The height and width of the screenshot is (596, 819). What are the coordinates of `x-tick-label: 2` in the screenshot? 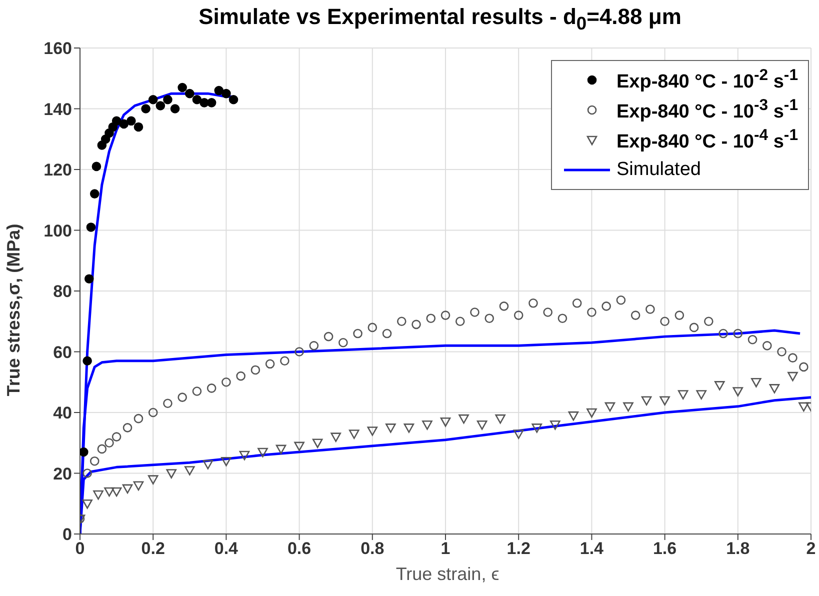 It's located at (811, 548).